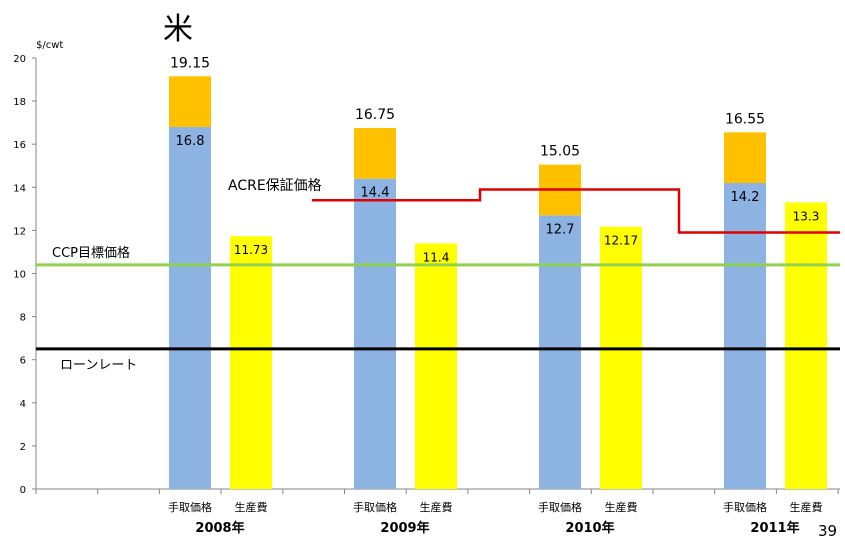 This screenshot has width=845, height=544. I want to click on y-tick-label: 16, so click(19, 145).